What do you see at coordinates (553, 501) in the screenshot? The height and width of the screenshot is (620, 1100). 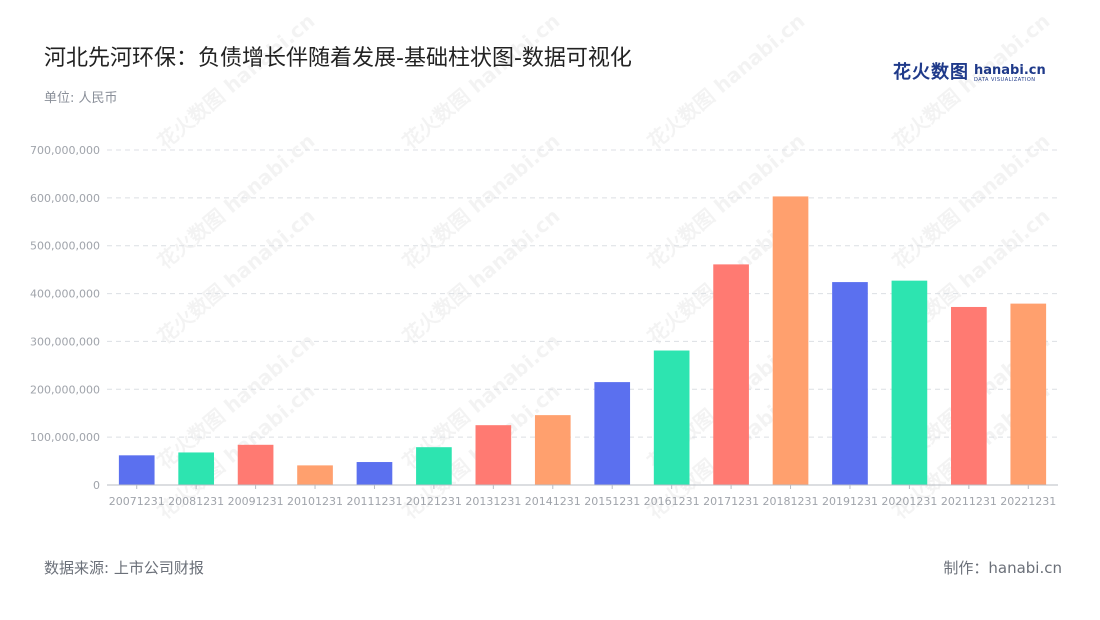 I see `x-tick-label: 20141231` at bounding box center [553, 501].